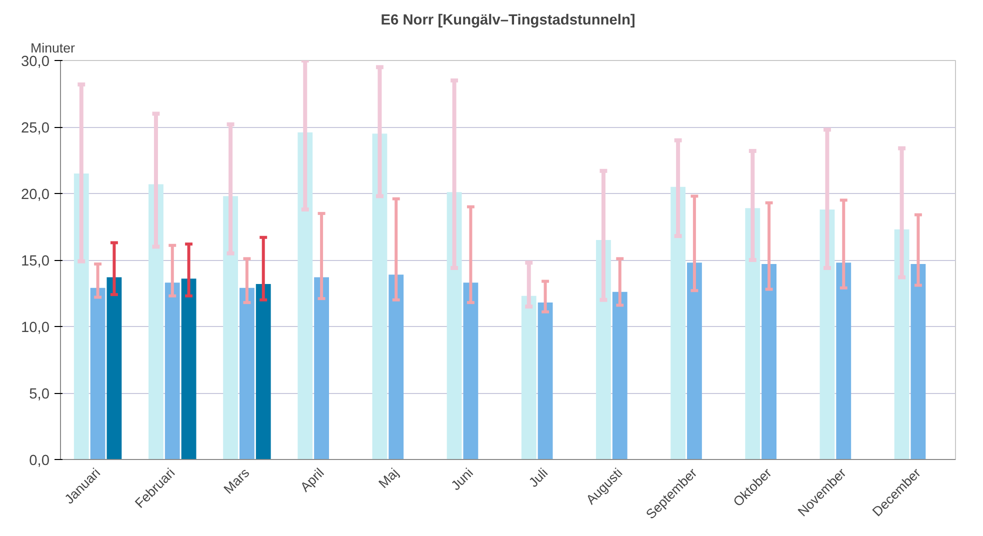 The height and width of the screenshot is (536, 983). Describe the element at coordinates (462, 479) in the screenshot. I see `x-tick-label: Juni` at that location.